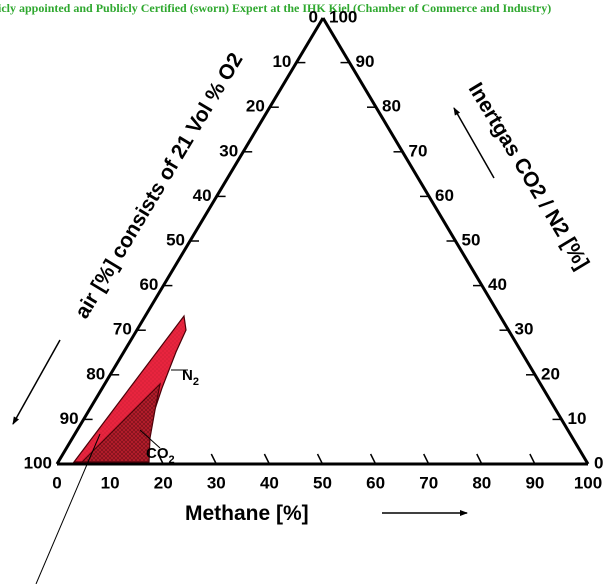 The width and height of the screenshot is (616, 584). What do you see at coordinates (481, 482) in the screenshot?
I see `methane-tick-label: 80` at bounding box center [481, 482].